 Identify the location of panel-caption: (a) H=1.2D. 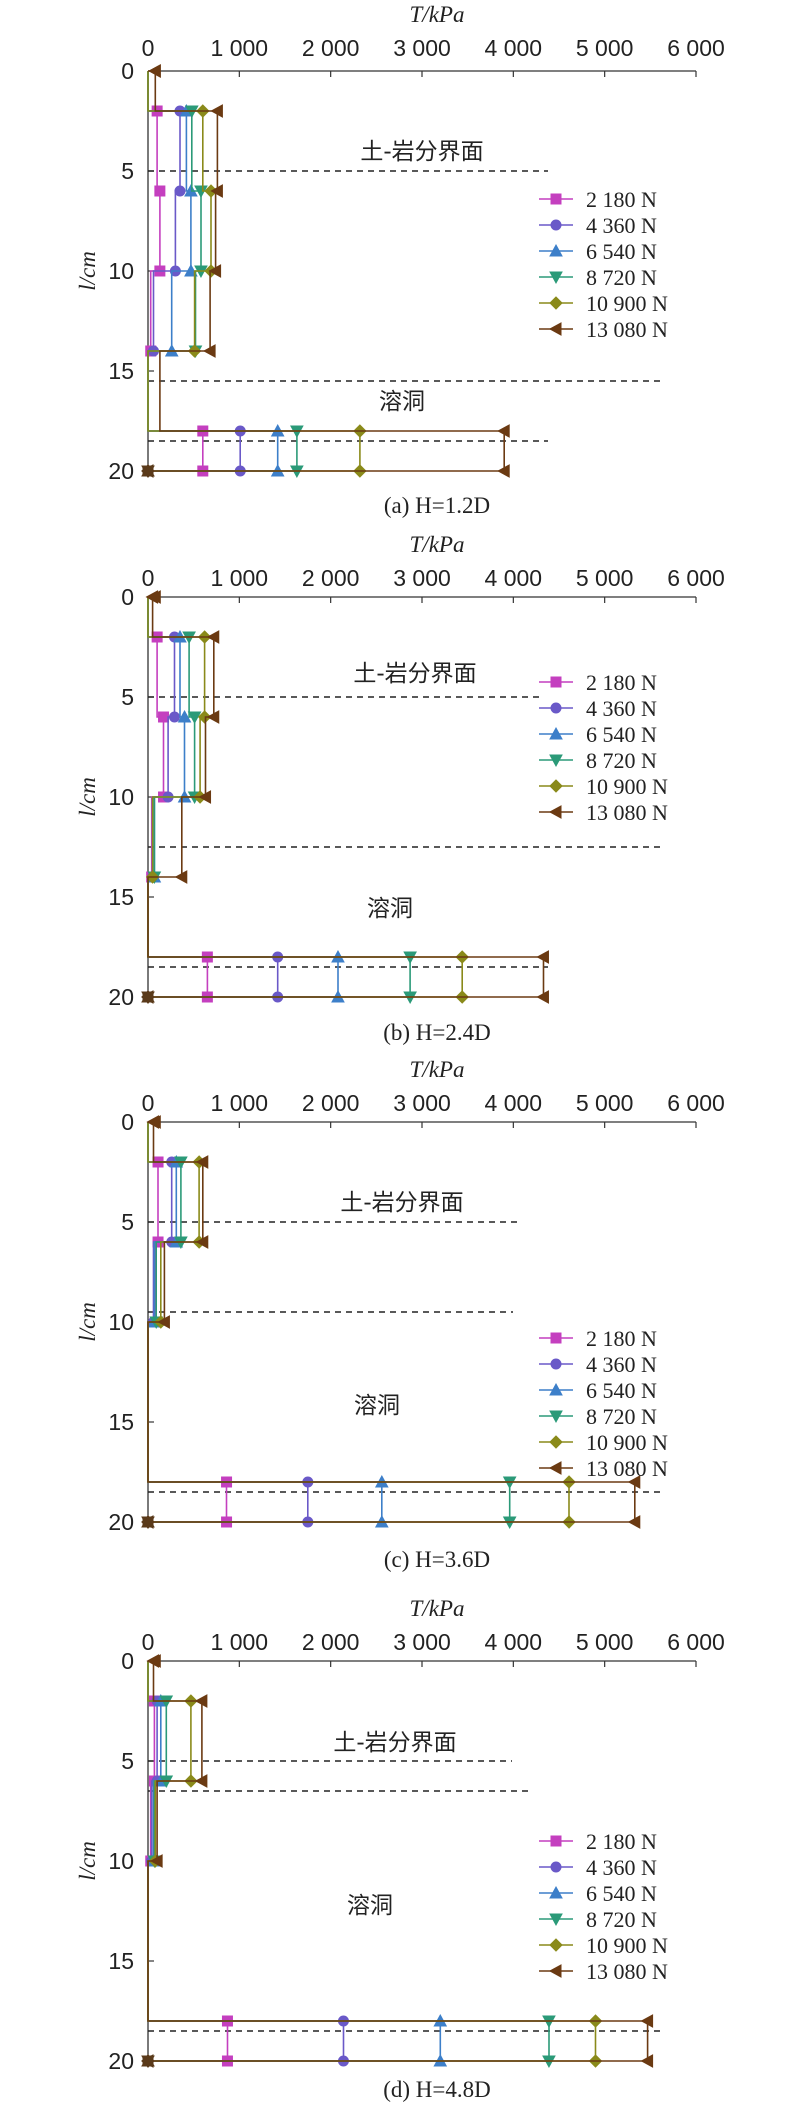
(437, 505).